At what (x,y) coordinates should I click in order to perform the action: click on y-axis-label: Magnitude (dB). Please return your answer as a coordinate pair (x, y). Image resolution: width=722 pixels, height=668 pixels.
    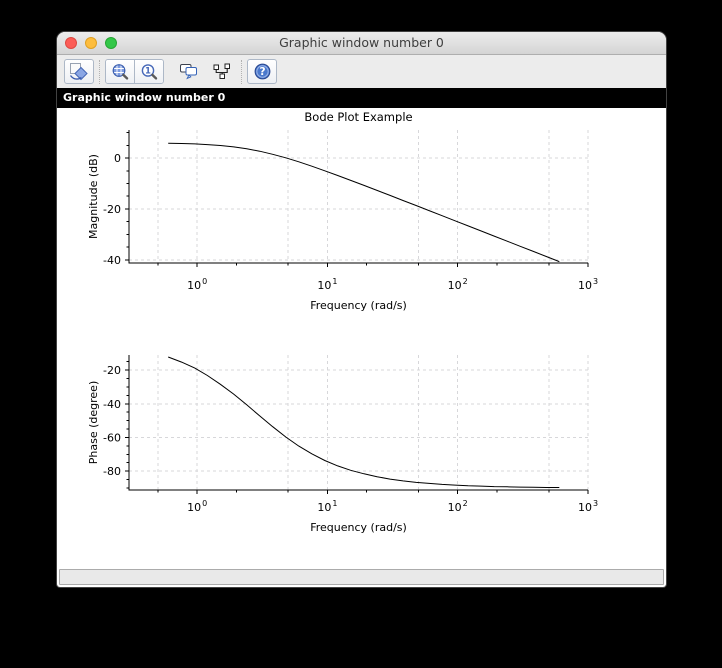
    Looking at the image, I should click on (93, 196).